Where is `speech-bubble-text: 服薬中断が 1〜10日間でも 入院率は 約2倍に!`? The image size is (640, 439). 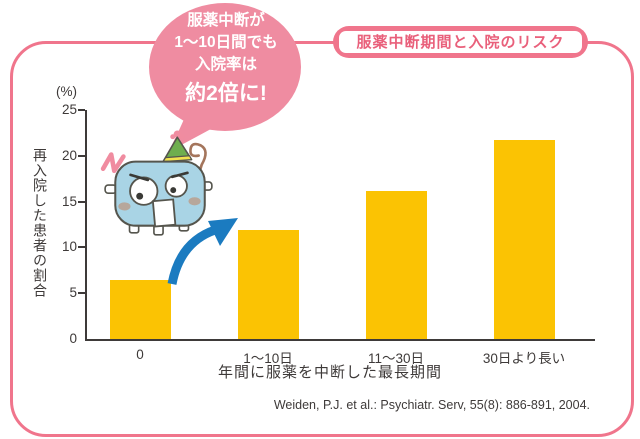 speech-bubble-text: 服薬中断が 1〜10日間でも 入院率は 約2倍に! is located at coordinates (226, 59).